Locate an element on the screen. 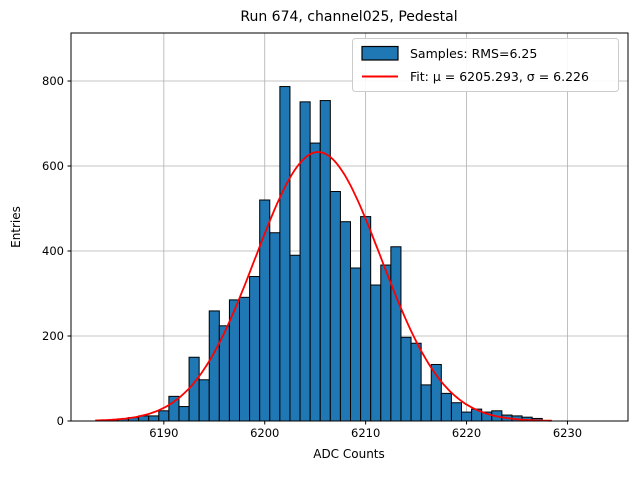 The width and height of the screenshot is (640, 480). x-tick-label: 6230 is located at coordinates (567, 433).